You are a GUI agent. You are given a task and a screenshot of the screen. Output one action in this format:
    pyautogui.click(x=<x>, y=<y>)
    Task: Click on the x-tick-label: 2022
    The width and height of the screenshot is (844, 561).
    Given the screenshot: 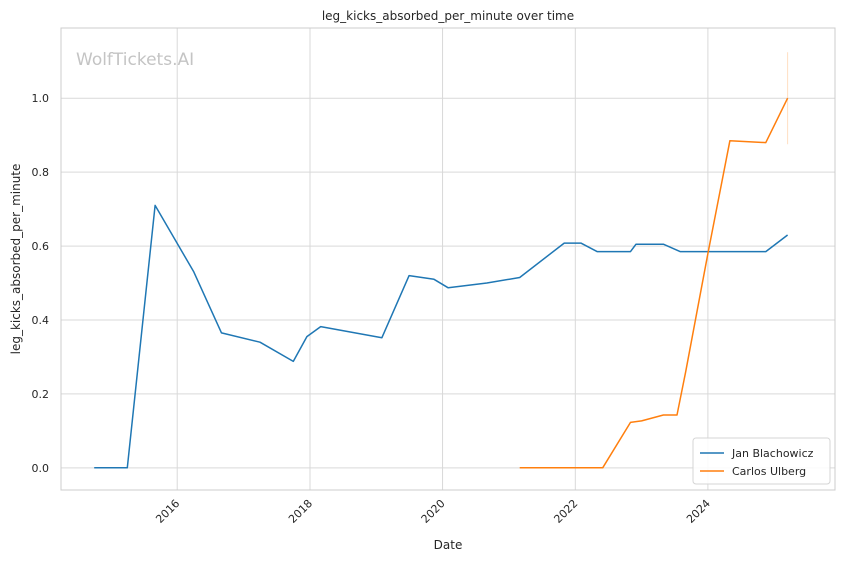 What is the action you would take?
    pyautogui.click(x=565, y=511)
    